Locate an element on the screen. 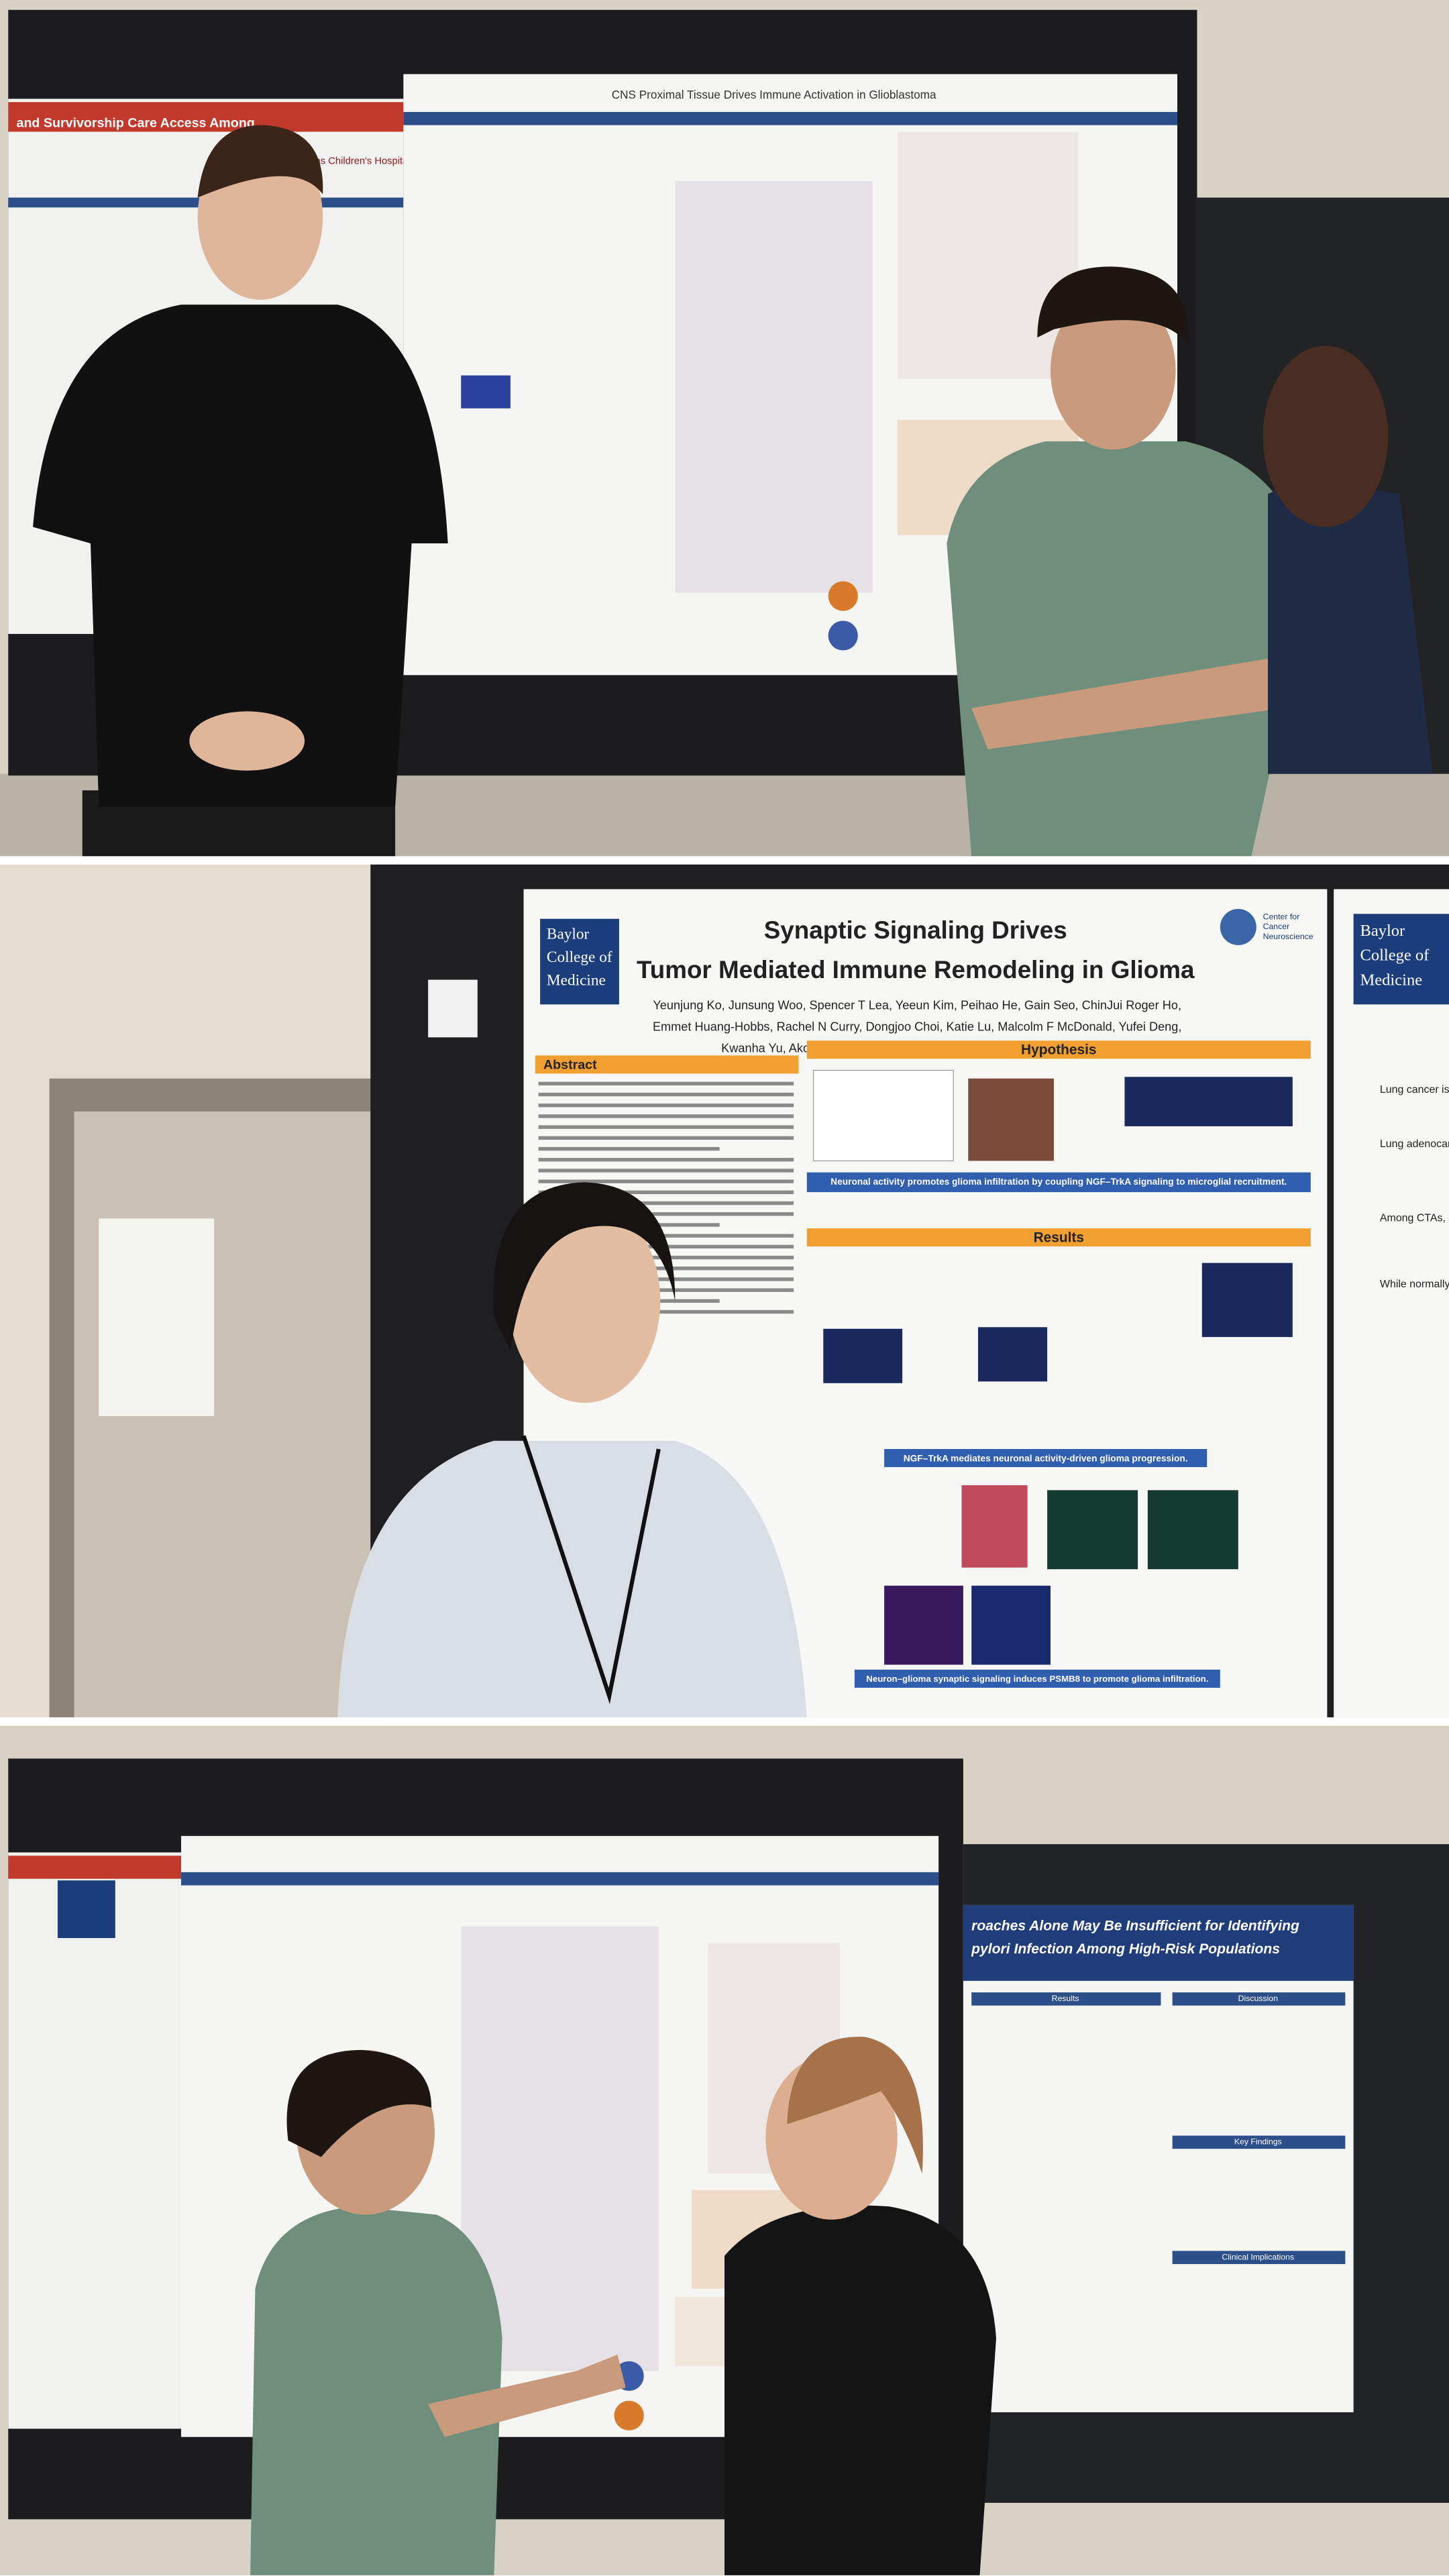 The width and height of the screenshot is (1449, 2576). section-title: Key Findings is located at coordinates (1258, 2142).